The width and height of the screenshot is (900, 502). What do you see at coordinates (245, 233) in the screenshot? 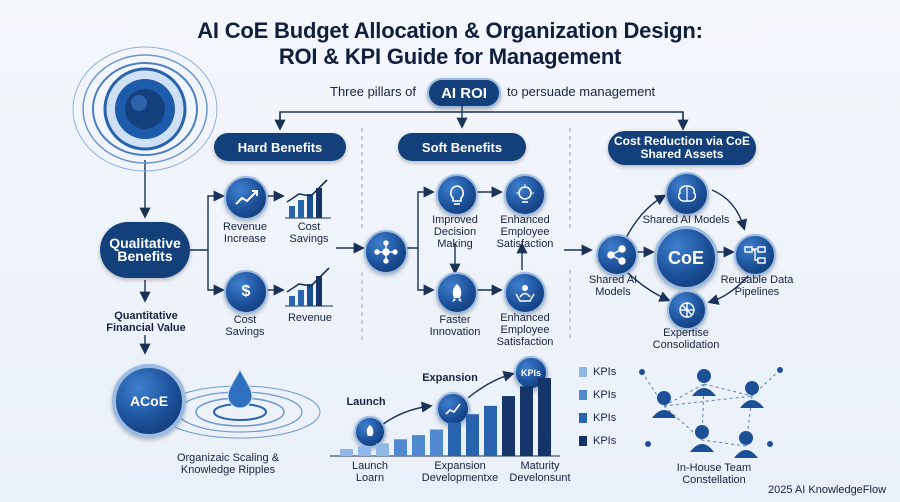
I see `revenue-increase-label: Revenue Increase` at bounding box center [245, 233].